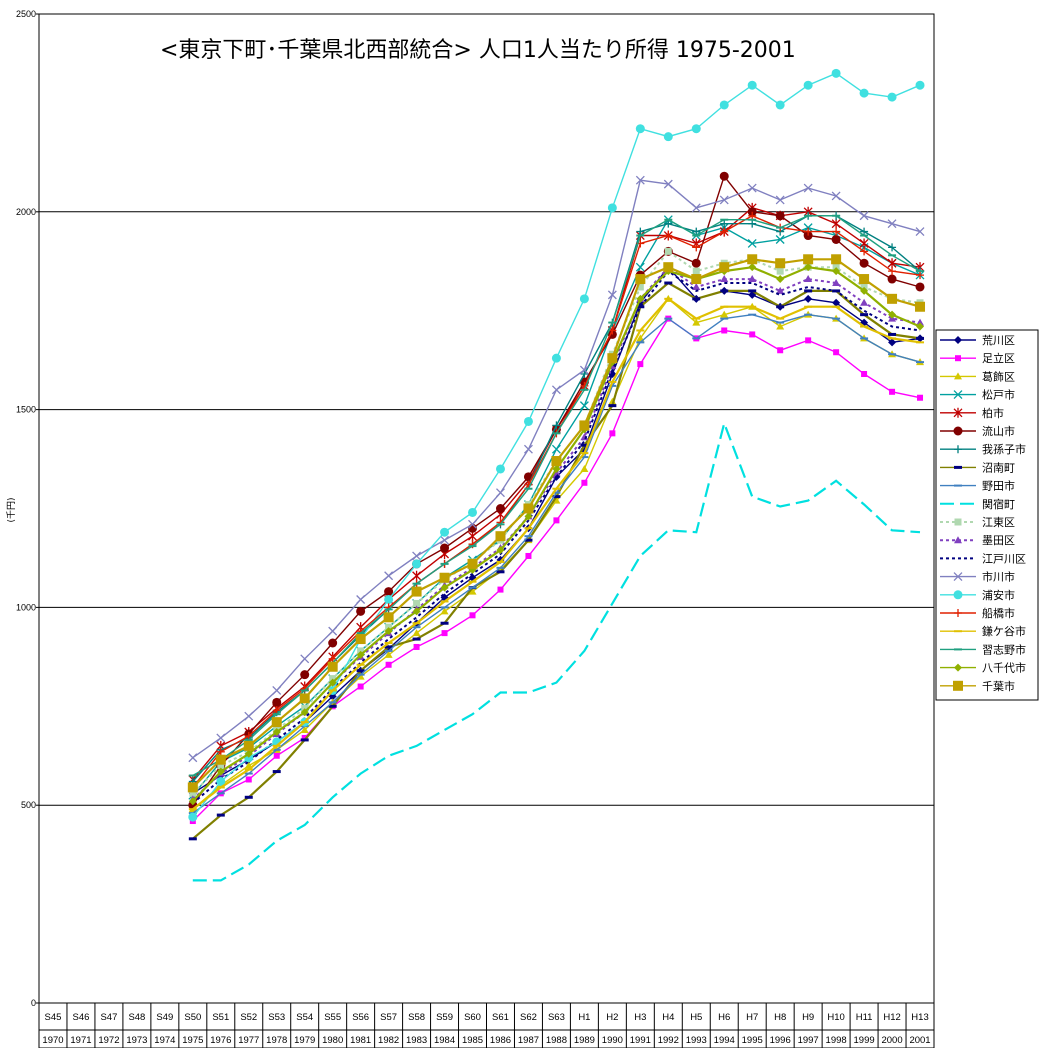 This screenshot has height=1048, width=1048. Describe the element at coordinates (696, 1040) in the screenshot. I see `x-tick-year-label: 1993` at that location.